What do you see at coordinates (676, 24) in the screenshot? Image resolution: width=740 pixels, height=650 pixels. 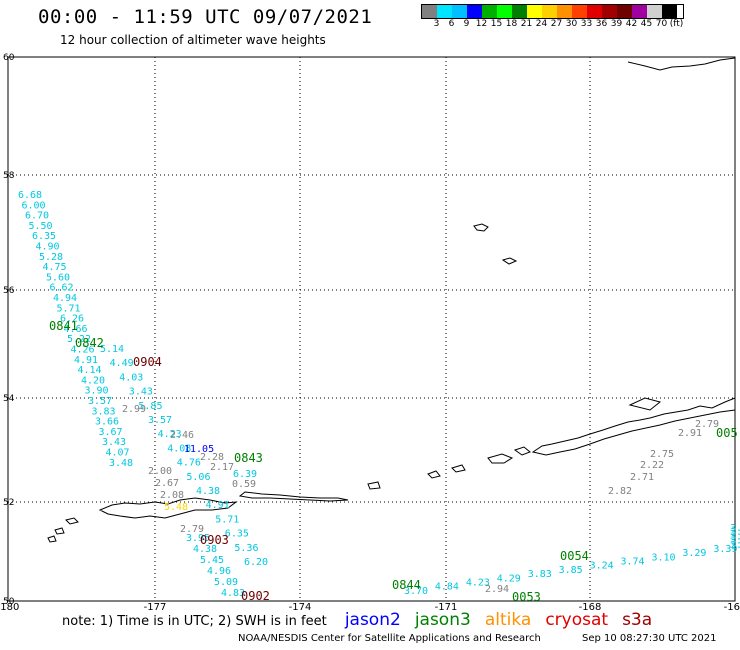 I see `legend-tick: (ft)` at bounding box center [676, 24].